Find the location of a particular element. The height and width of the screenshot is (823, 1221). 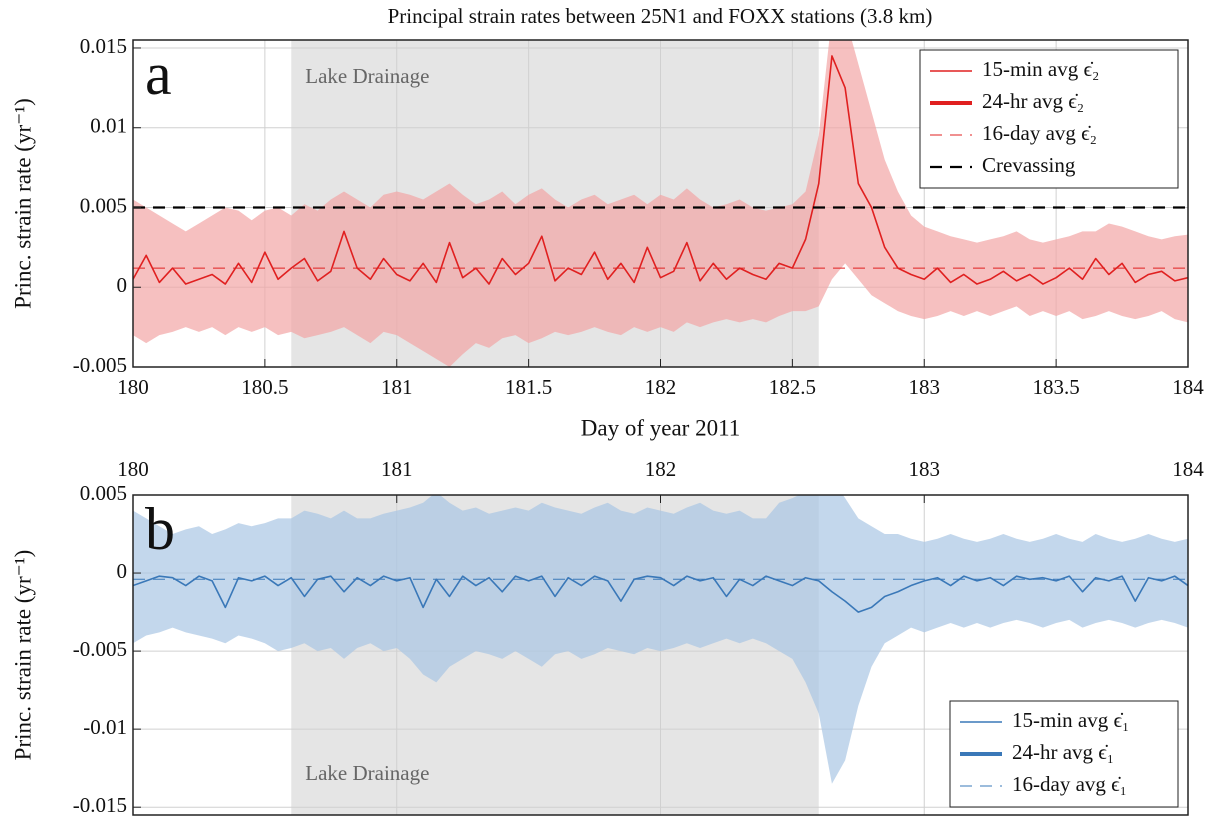

legend-label: 15-min avg ϵ̇₂ is located at coordinates (1040, 69).